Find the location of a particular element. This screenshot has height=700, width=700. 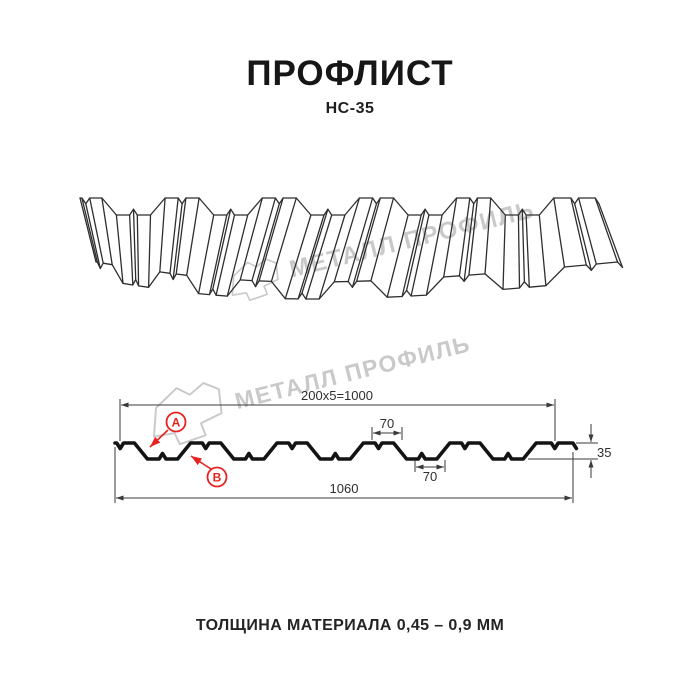

callout-a-circle is located at coordinates (176, 422).